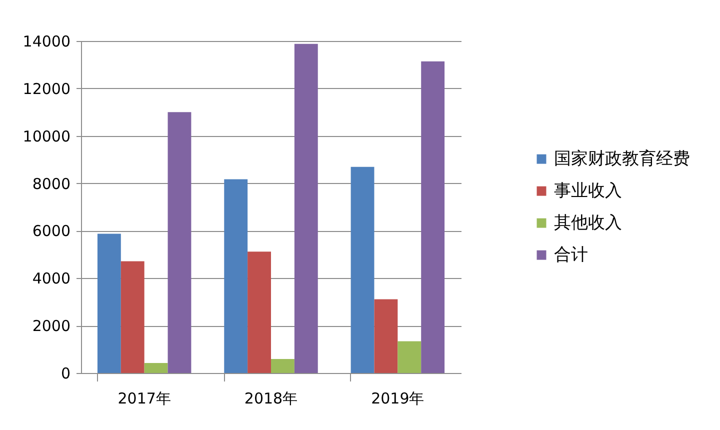 The height and width of the screenshot is (430, 720). What do you see at coordinates (46, 136) in the screenshot?
I see `y-tick-label: 10000` at bounding box center [46, 136].